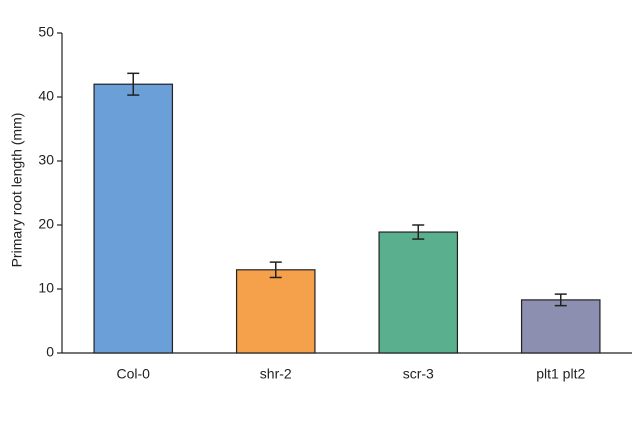 Image resolution: width=640 pixels, height=425 pixels. What do you see at coordinates (50, 352) in the screenshot?
I see `y-tick-label: 0` at bounding box center [50, 352].